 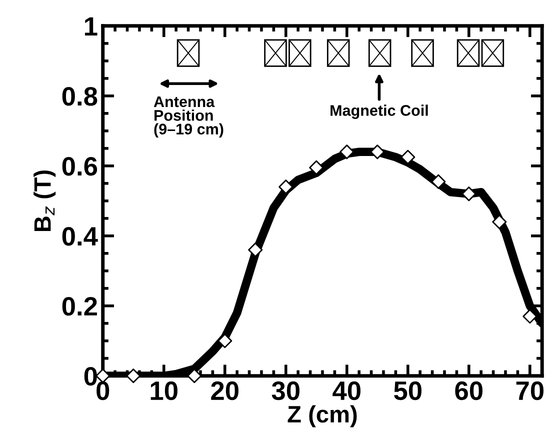 I want to click on x-tick-label: 20, so click(x=224, y=390).